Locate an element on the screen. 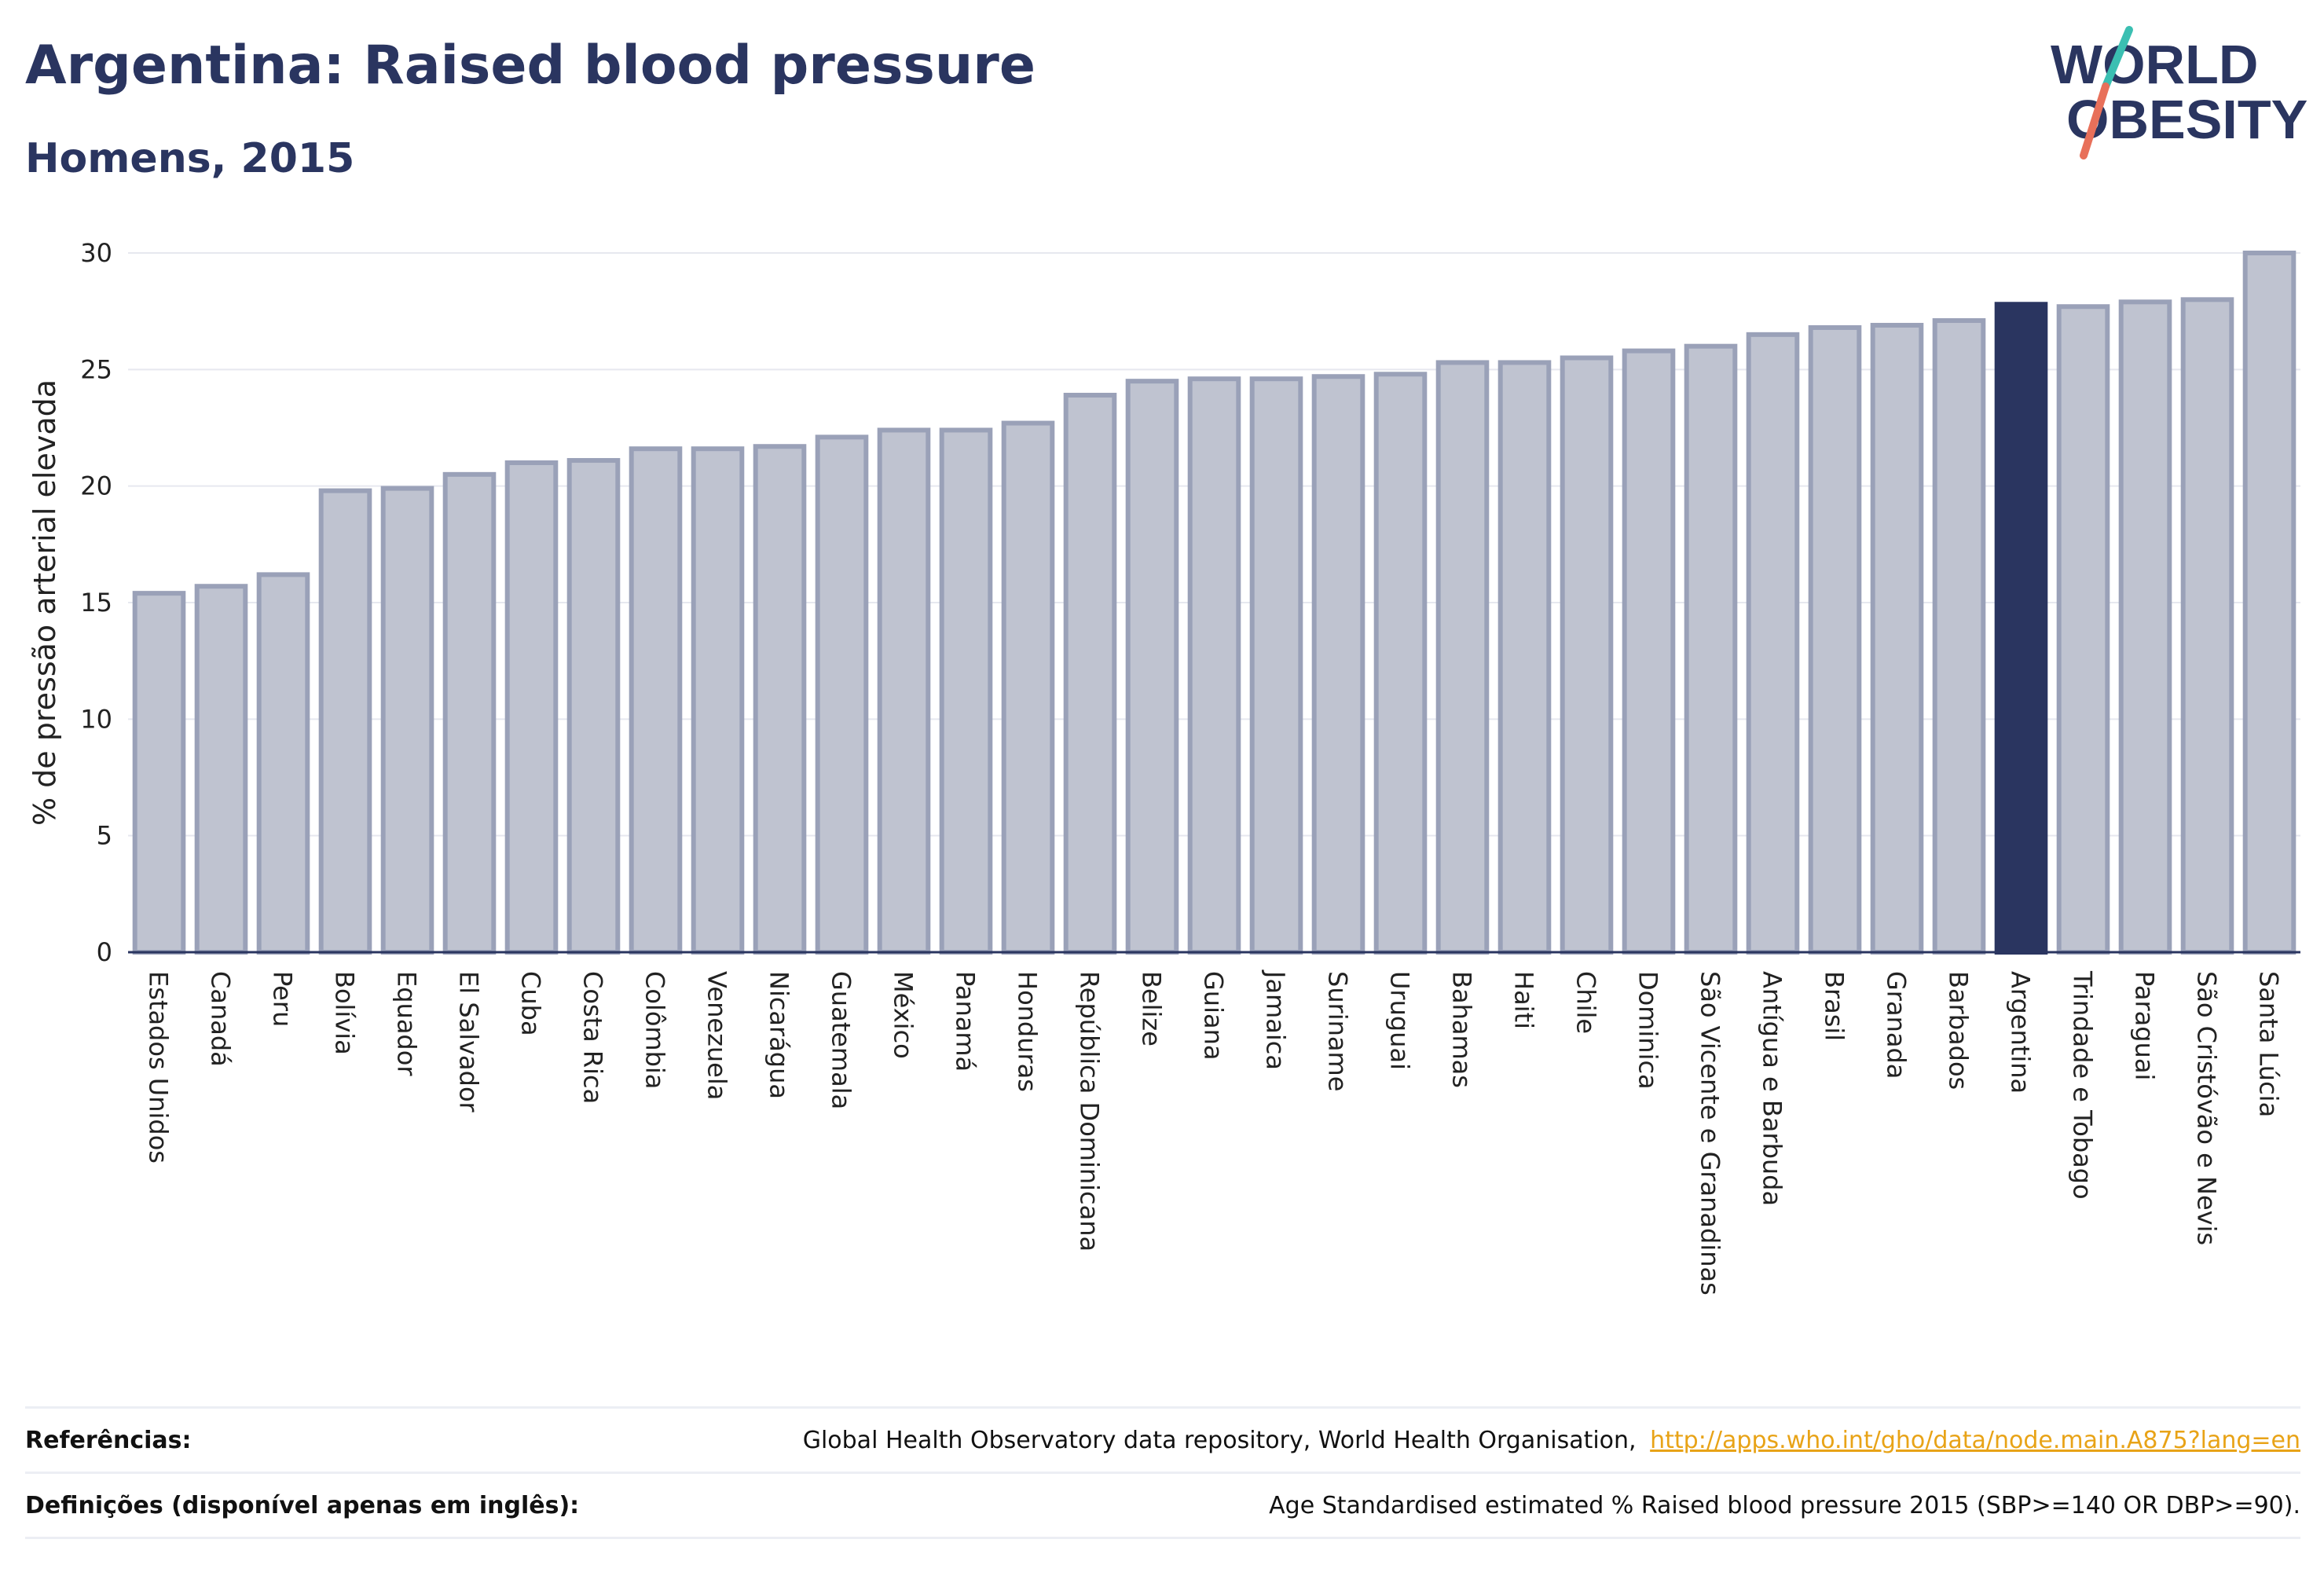 The width and height of the screenshot is (2324, 1576). y-tick-label: 20 is located at coordinates (96, 486).